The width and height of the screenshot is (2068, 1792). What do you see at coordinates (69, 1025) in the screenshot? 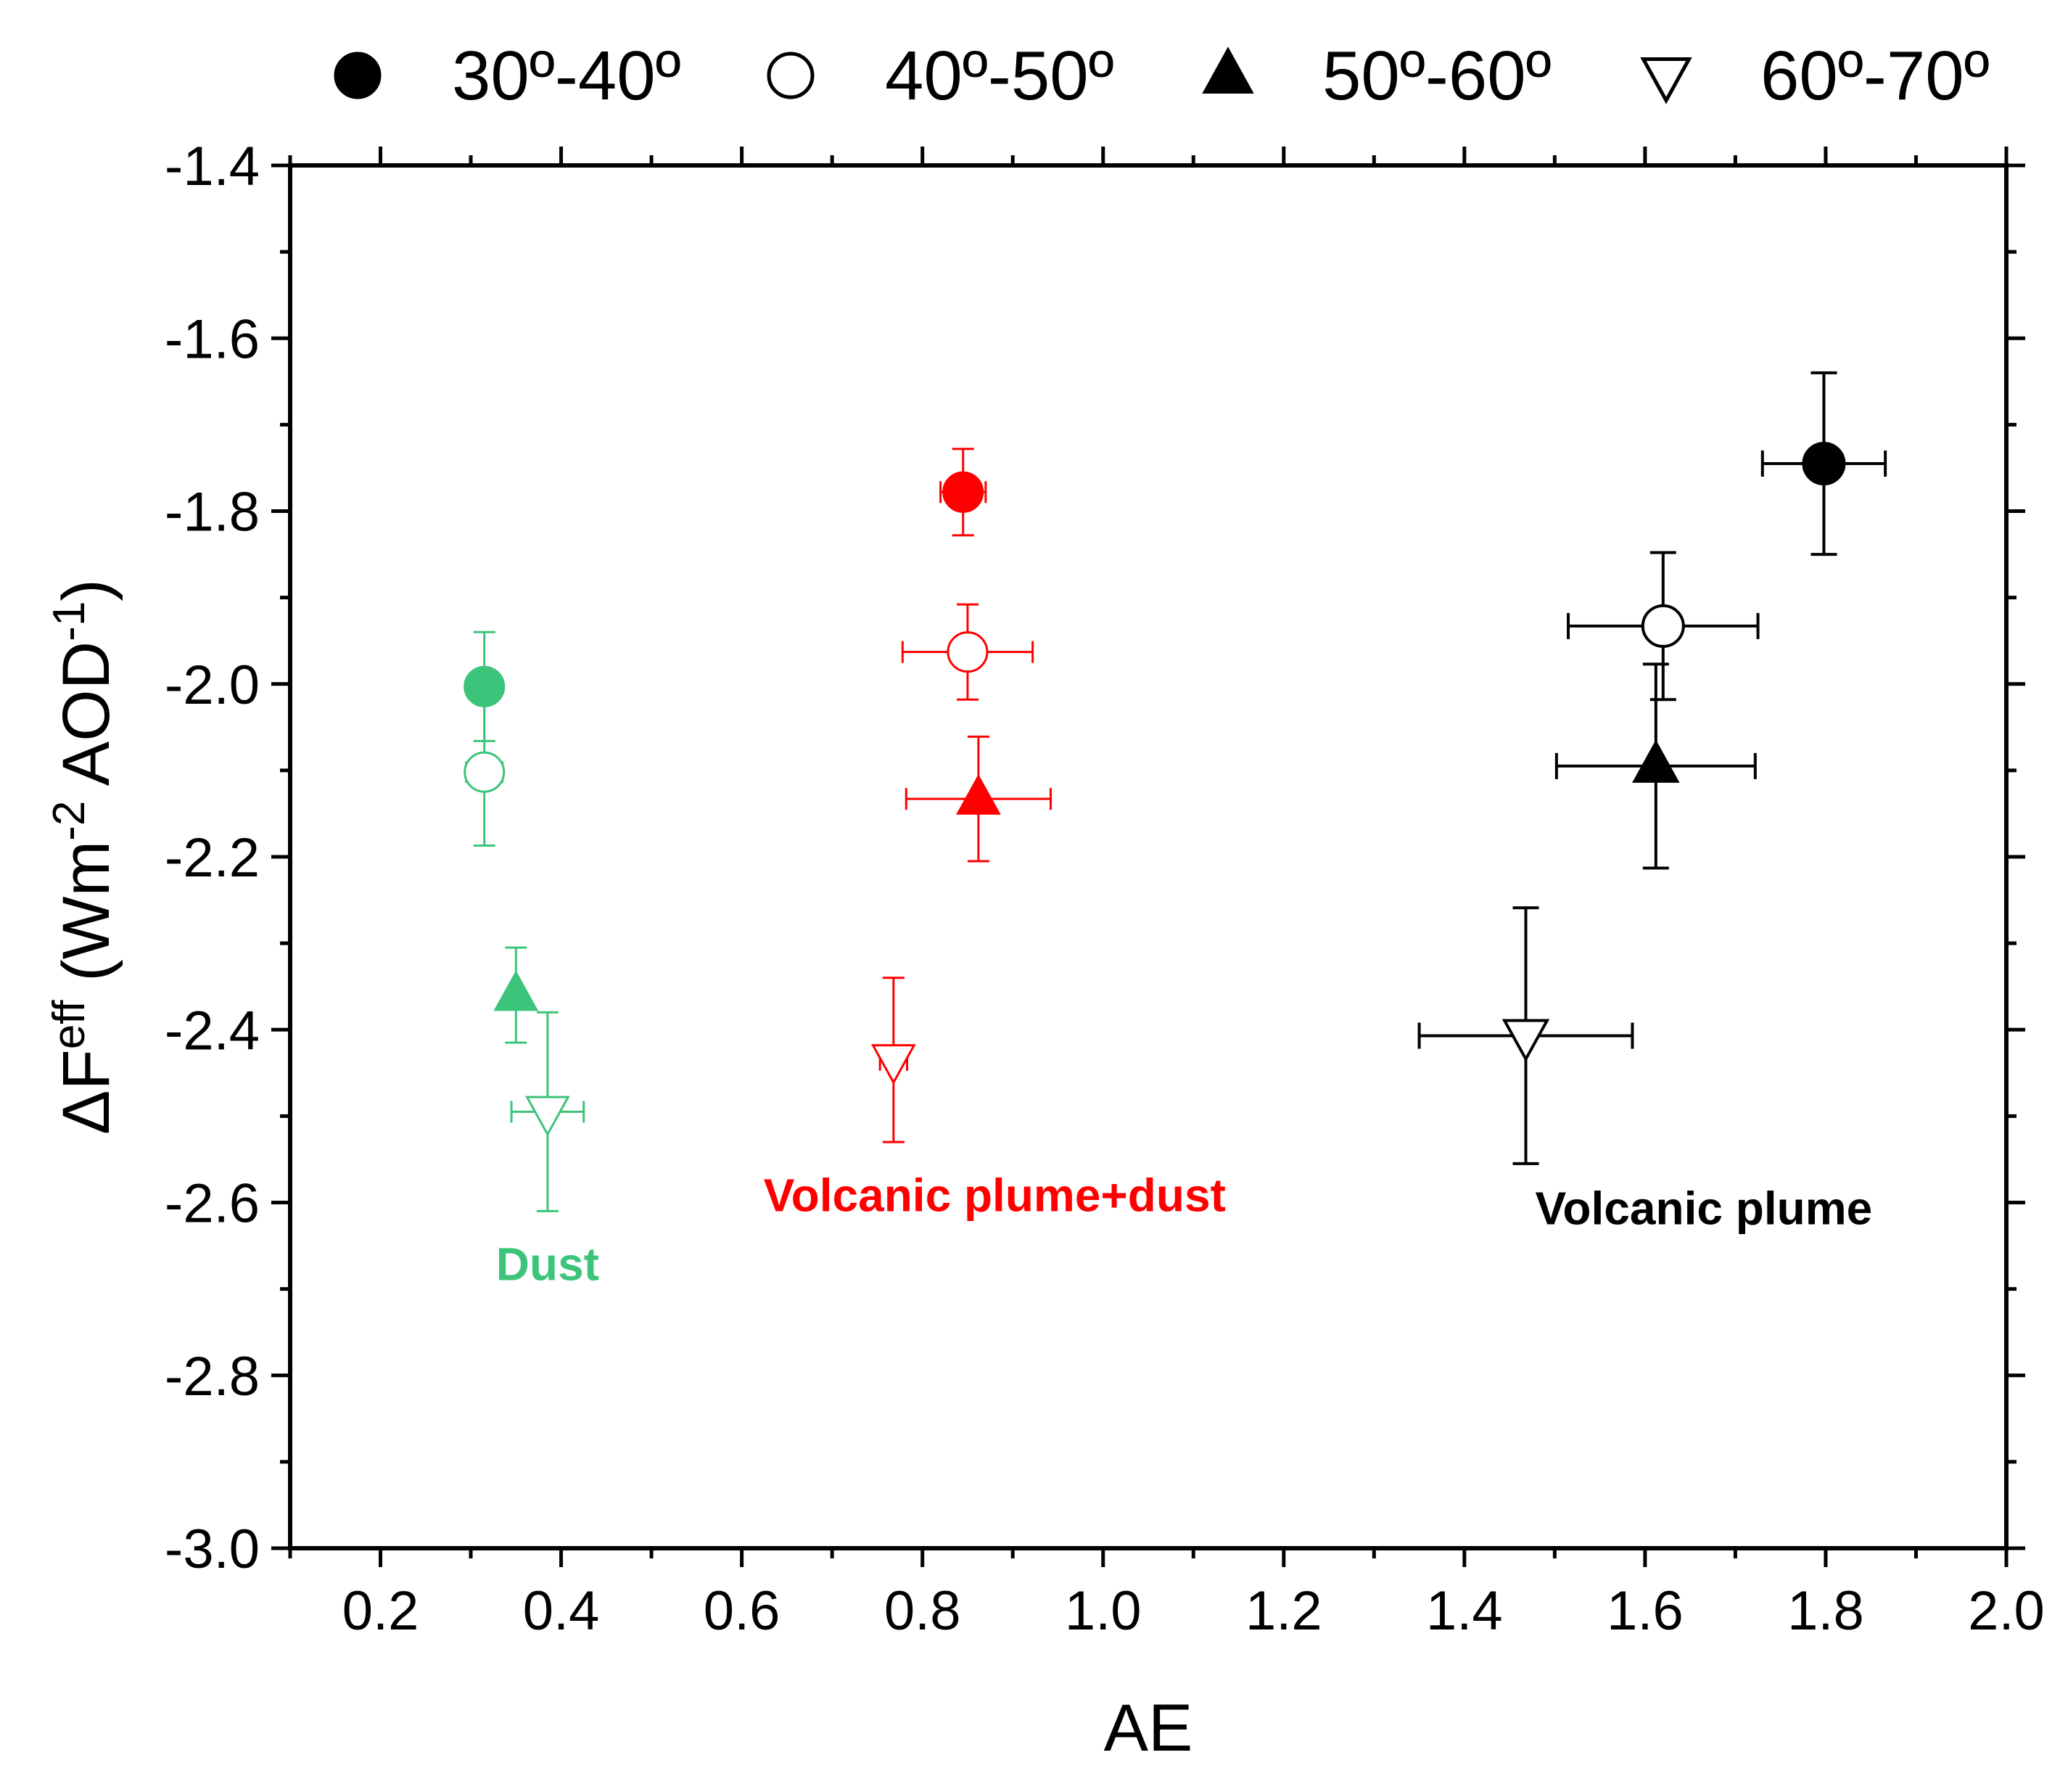
I see `y-axis-title-sup: eff` at bounding box center [69, 1025].